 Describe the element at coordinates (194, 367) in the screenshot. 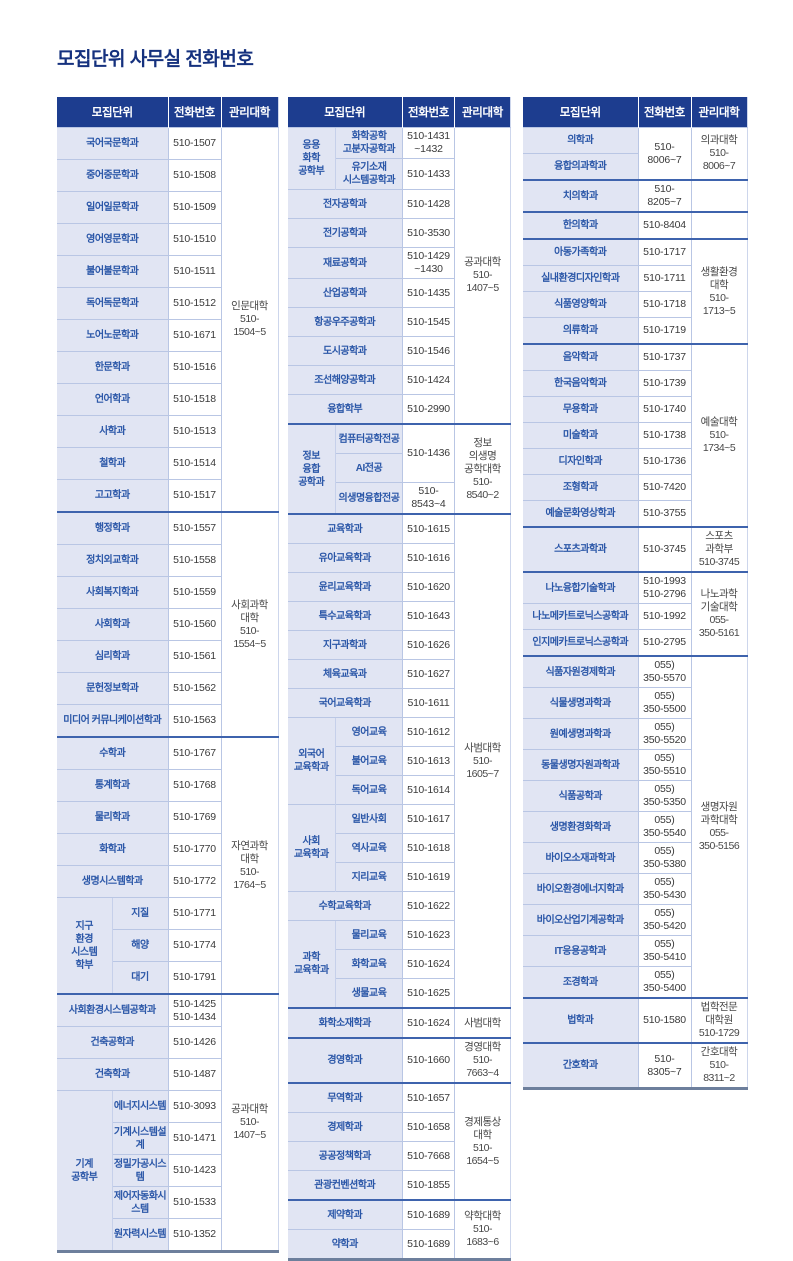

I see `phone-cell: 510-1516` at that location.